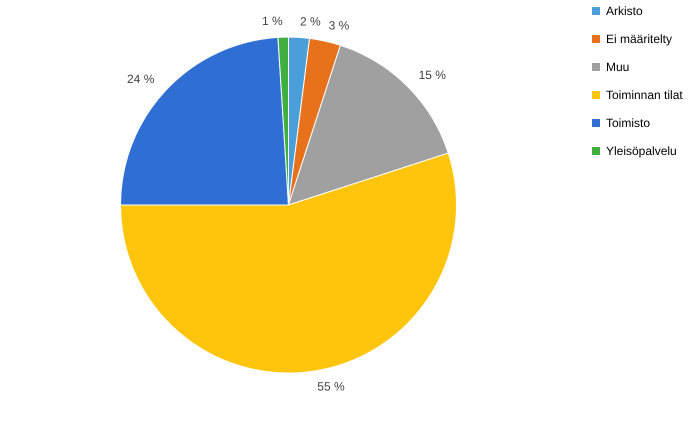  I want to click on legend-label: Yleisöpalvelu, so click(641, 151).